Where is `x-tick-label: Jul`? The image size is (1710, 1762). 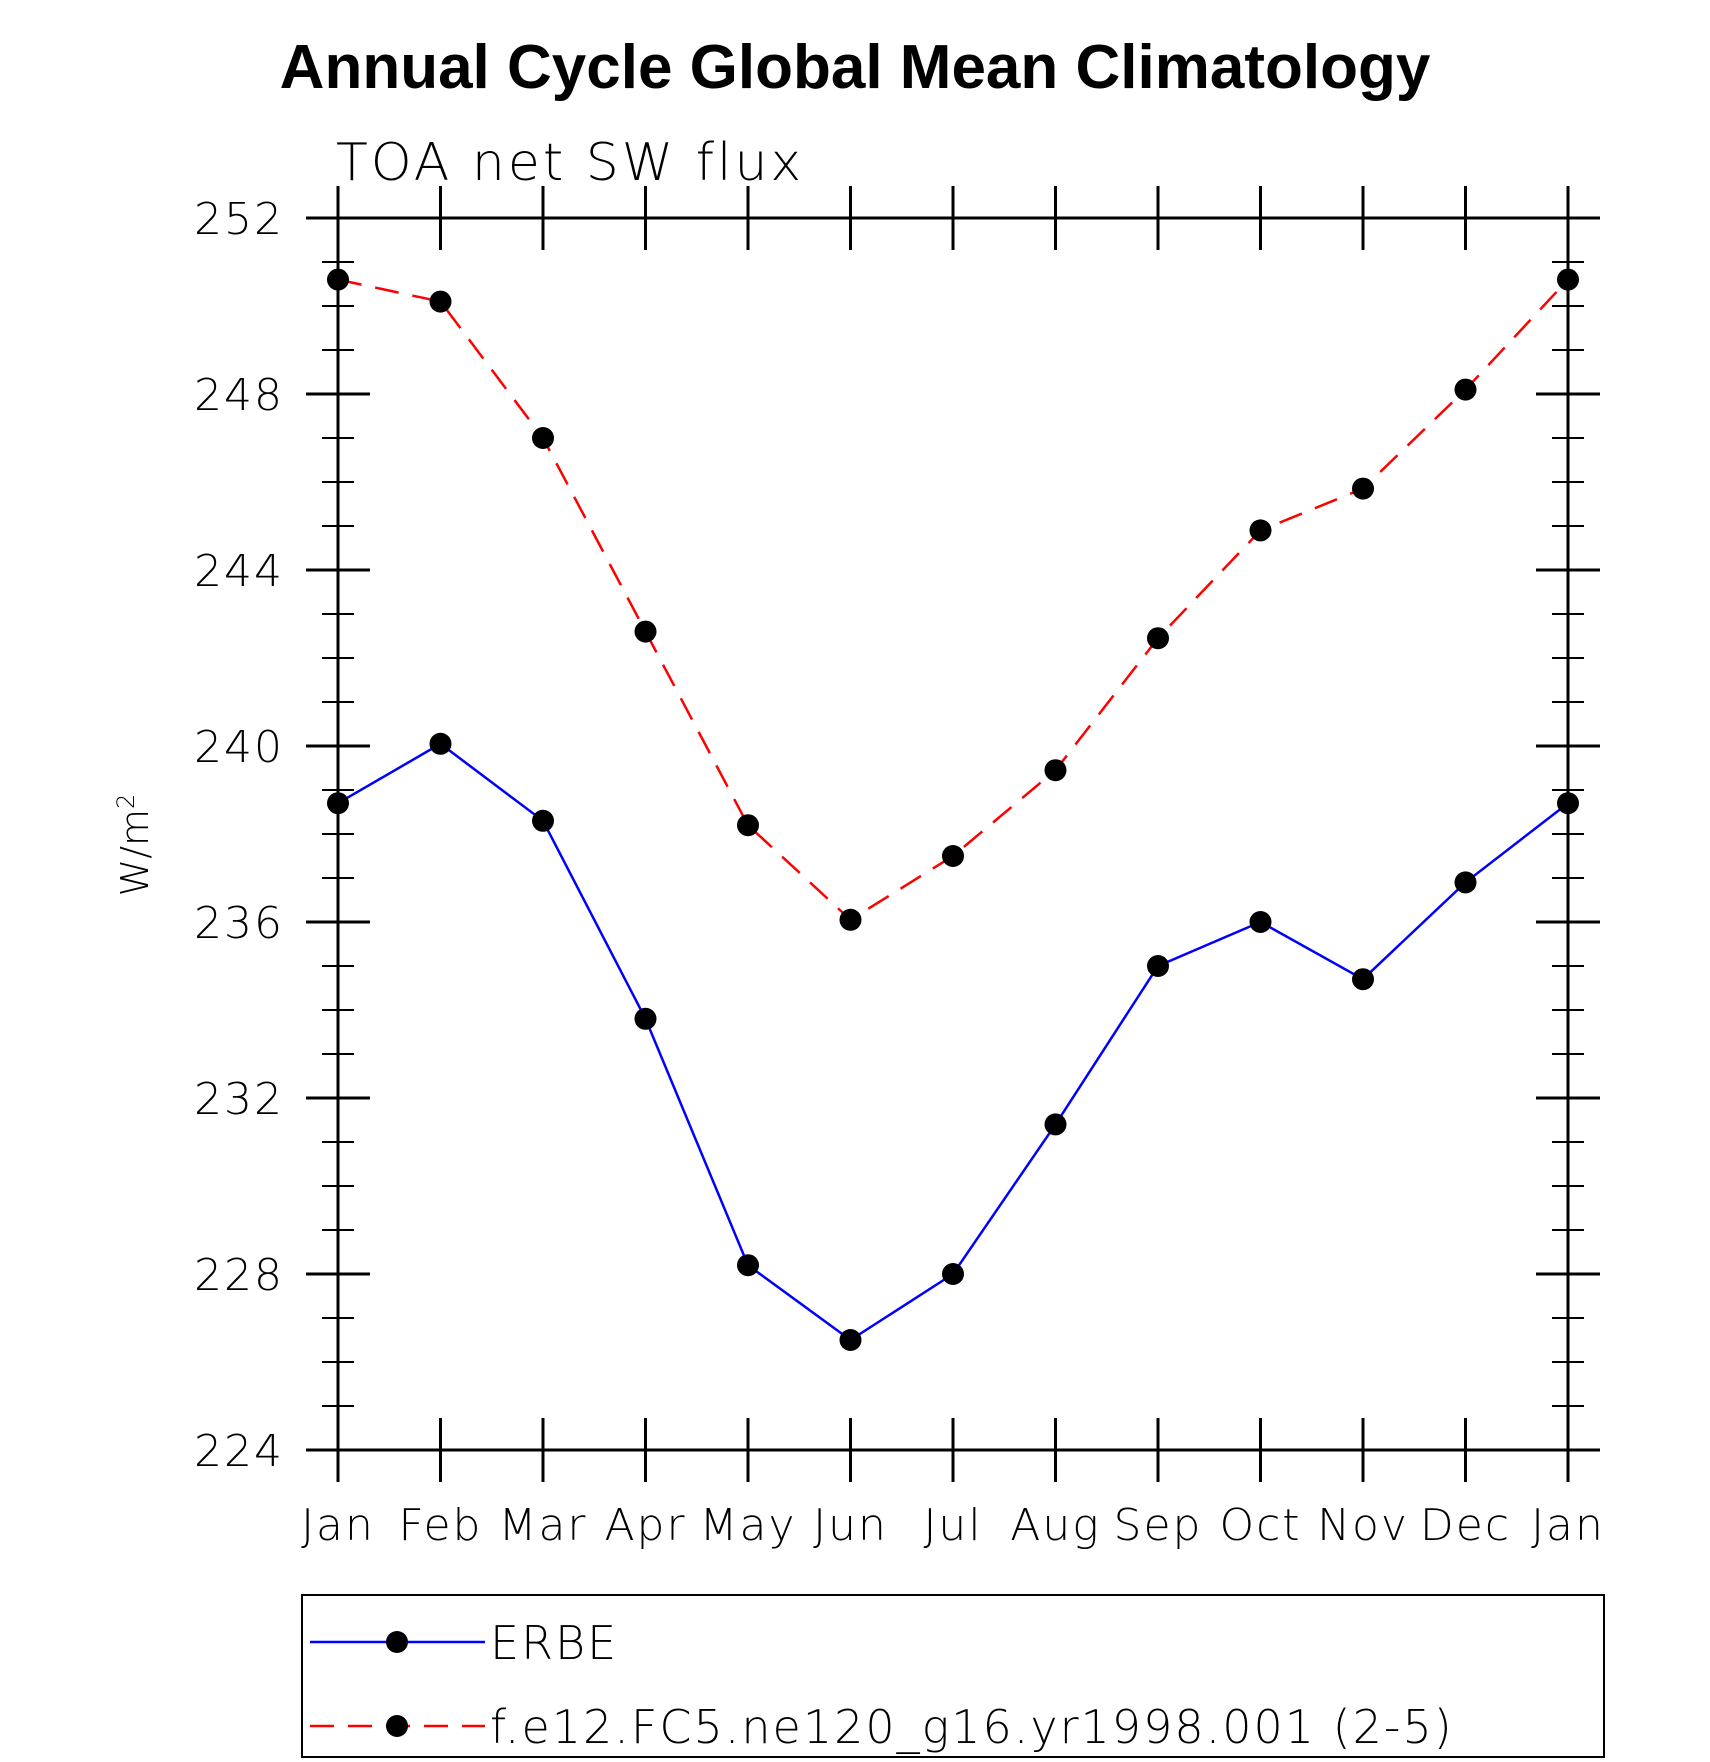
x-tick-label: Jul is located at coordinates (952, 1525).